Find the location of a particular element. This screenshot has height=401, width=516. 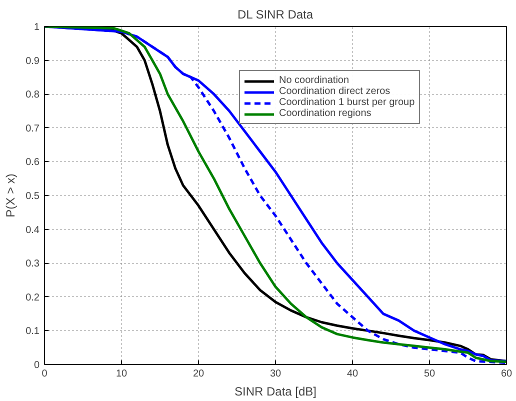

y-tick-label: 0.8 is located at coordinates (33, 95).